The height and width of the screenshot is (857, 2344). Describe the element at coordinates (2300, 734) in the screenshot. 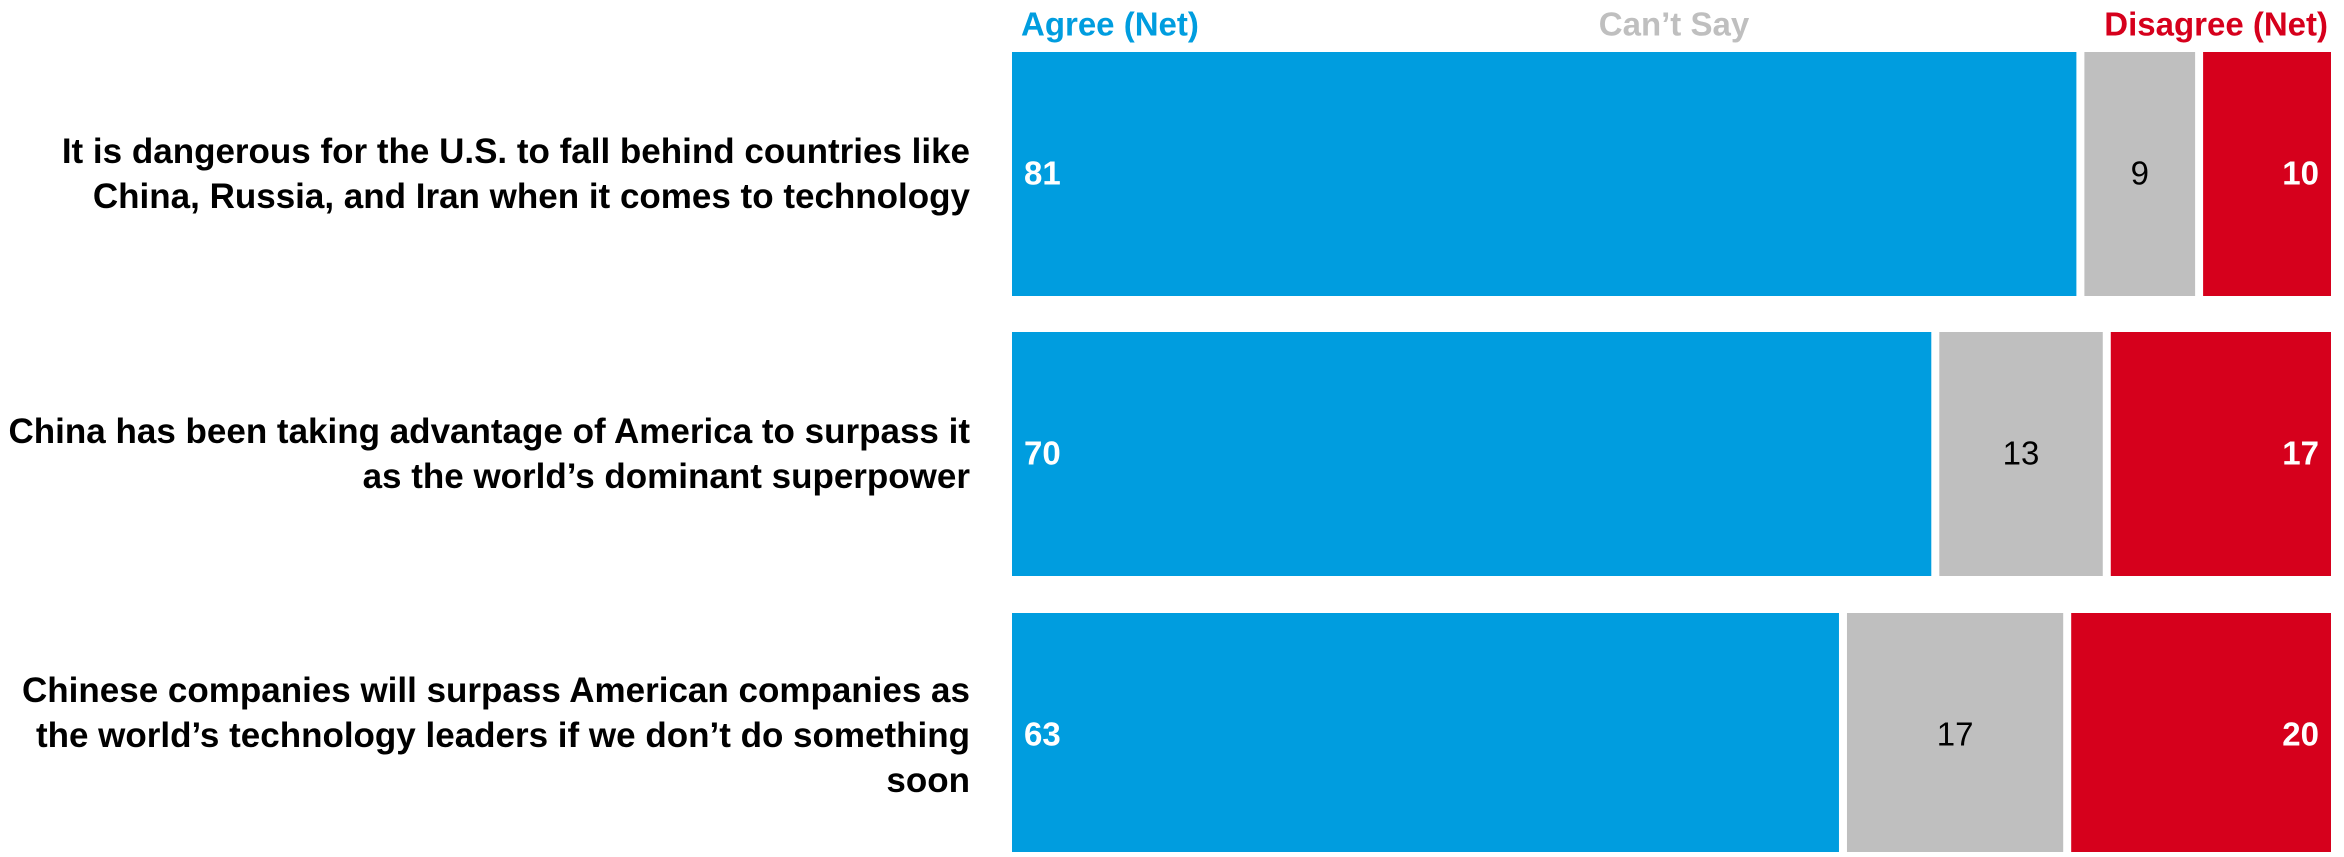

I see `data-label: 20` at that location.